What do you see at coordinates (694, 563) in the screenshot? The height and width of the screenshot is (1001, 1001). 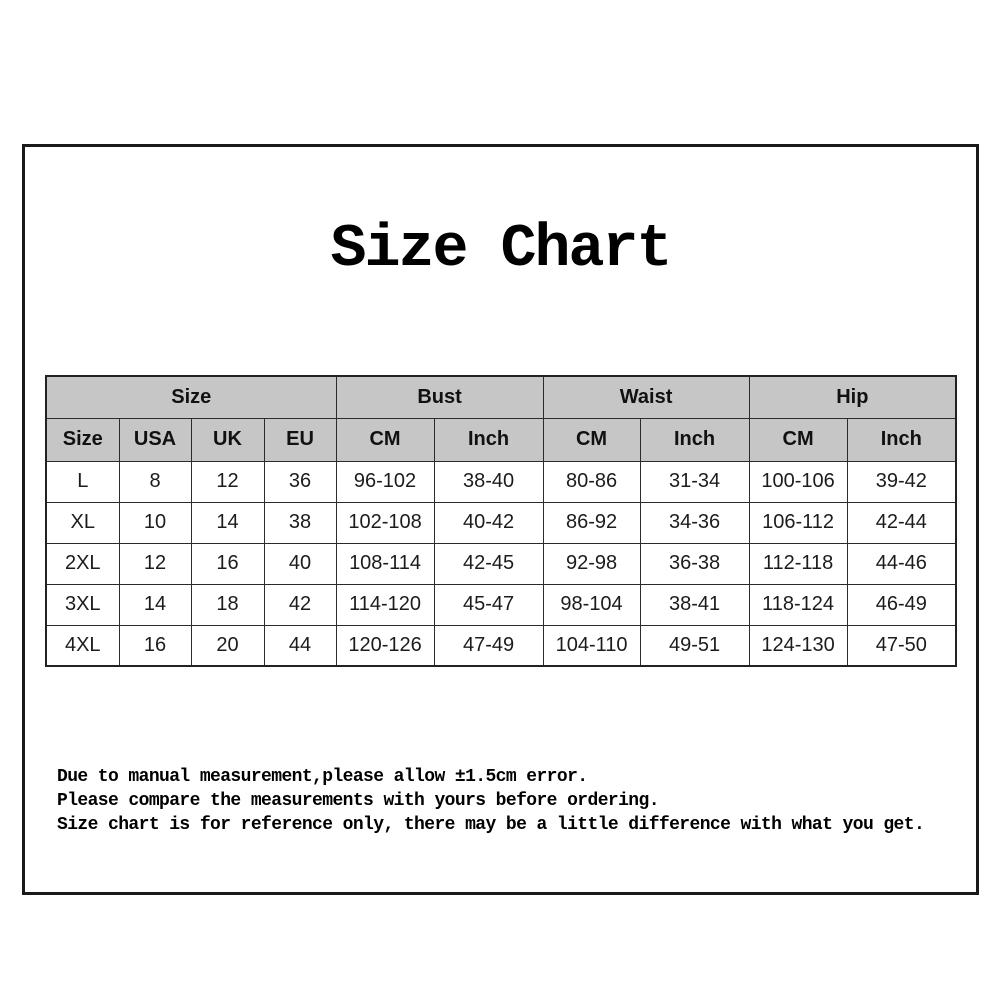 I see `table-cell: 36-38` at bounding box center [694, 563].